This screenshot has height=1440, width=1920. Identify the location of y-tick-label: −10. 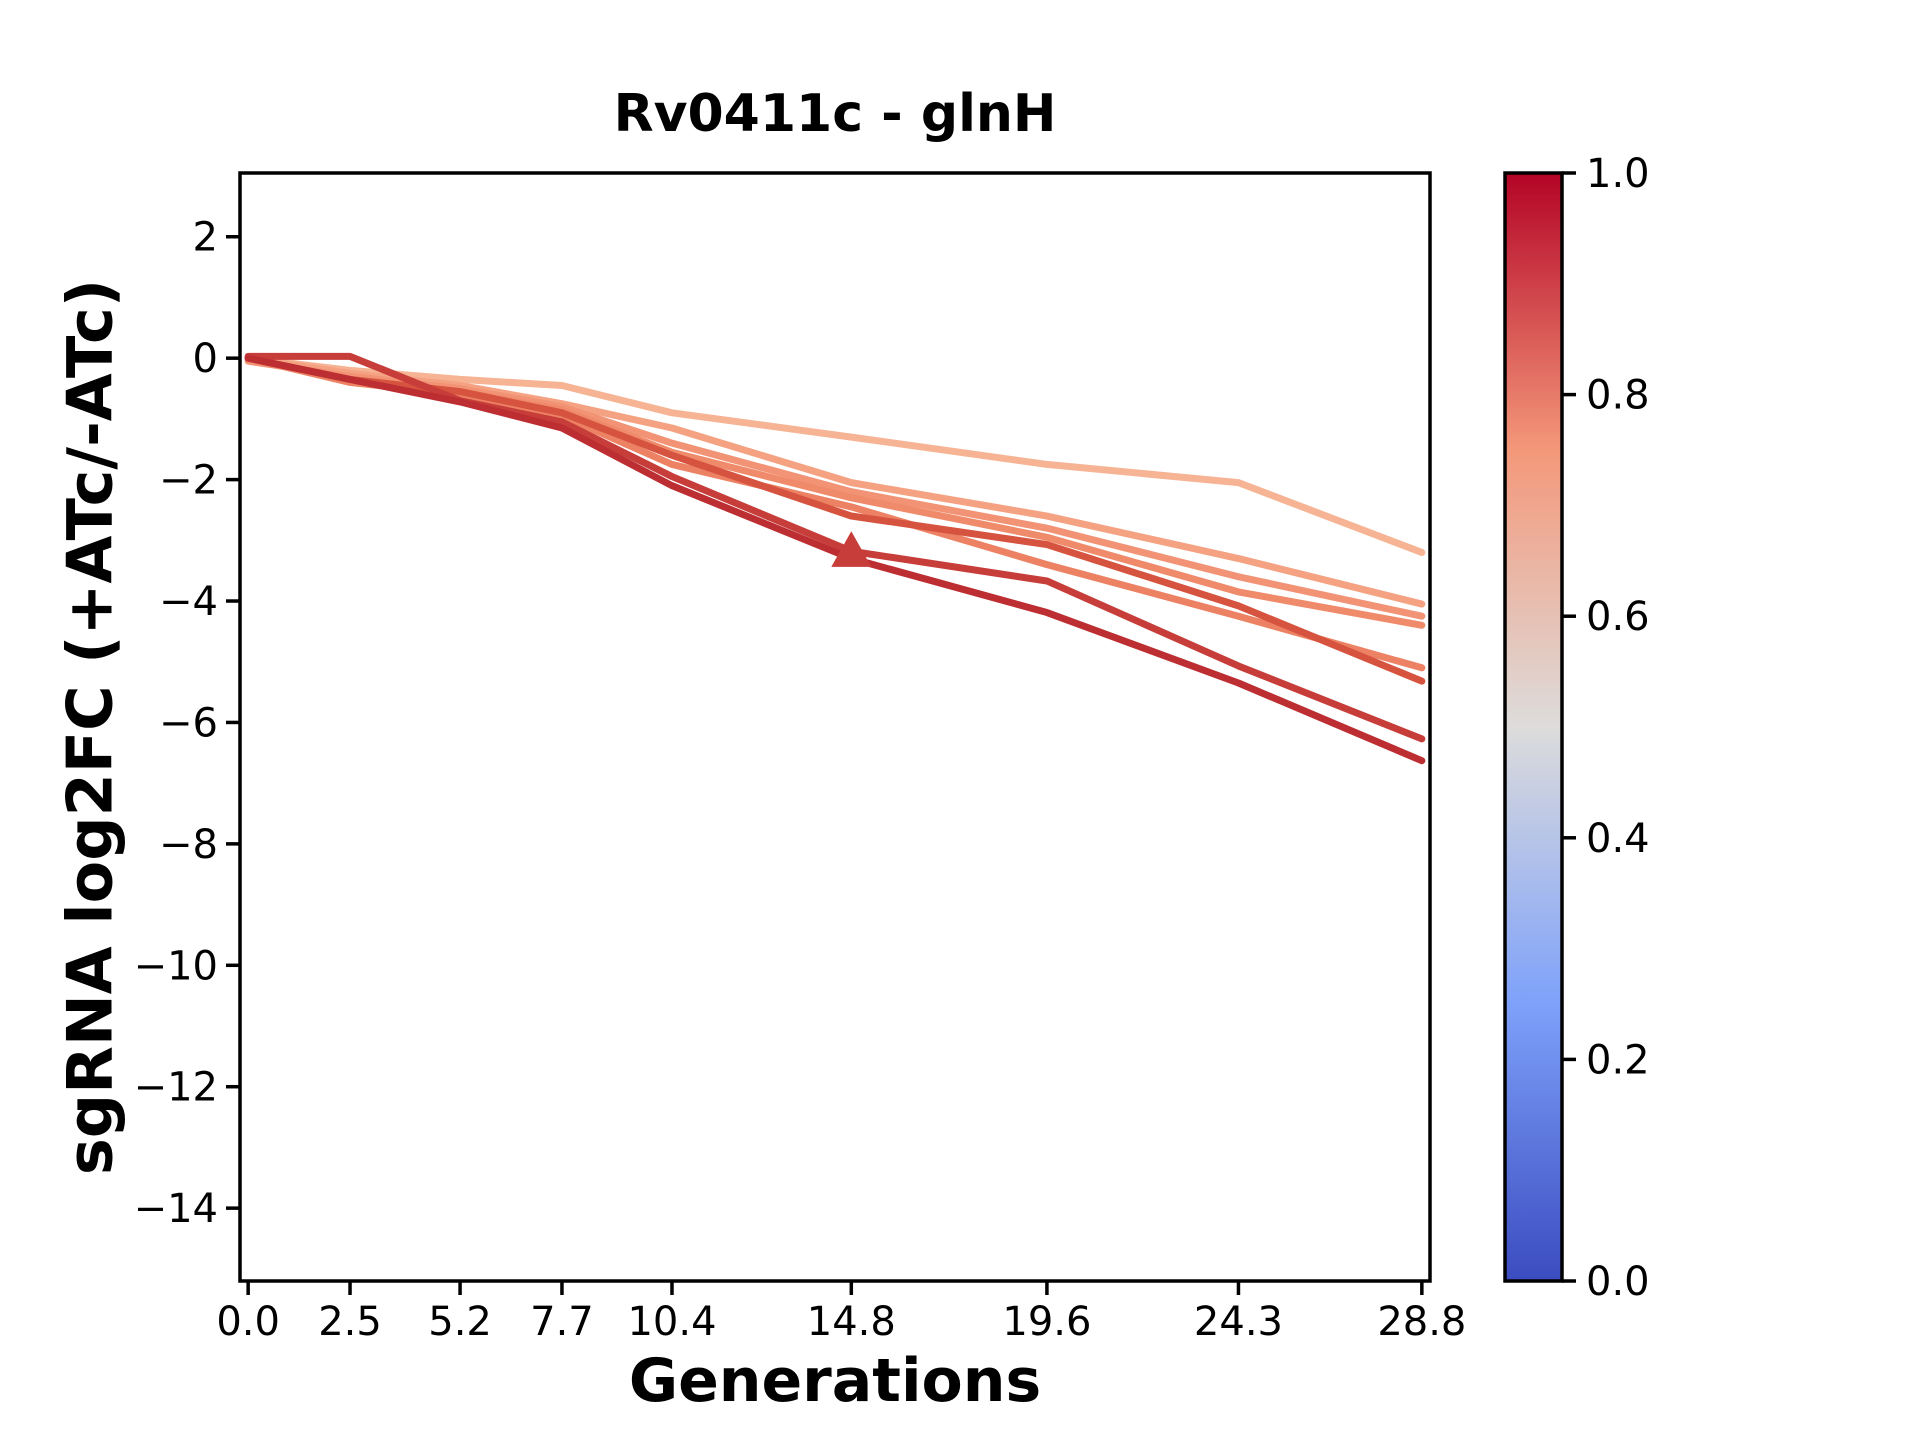
(176, 966).